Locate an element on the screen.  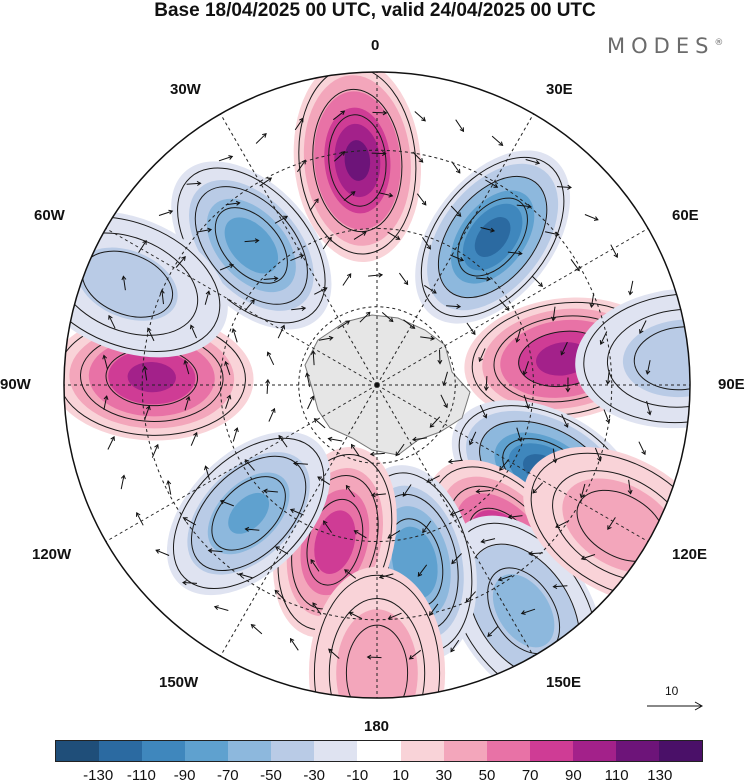
lon-label-90w: 90W is located at coordinates (15, 385).